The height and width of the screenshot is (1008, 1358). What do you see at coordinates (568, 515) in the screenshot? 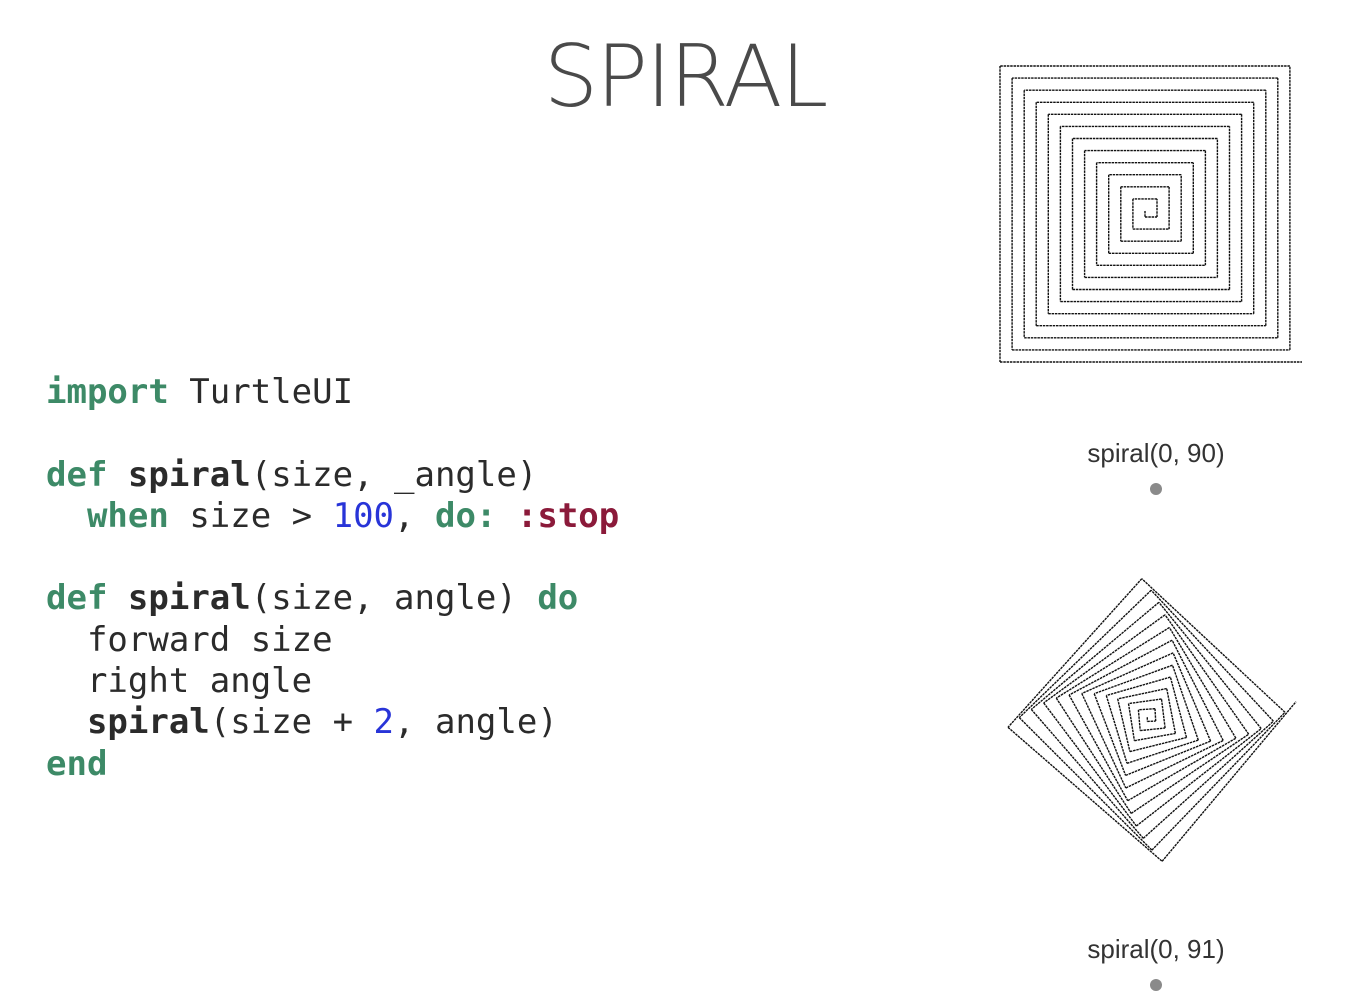
I see `code-token: :stop` at bounding box center [568, 515].